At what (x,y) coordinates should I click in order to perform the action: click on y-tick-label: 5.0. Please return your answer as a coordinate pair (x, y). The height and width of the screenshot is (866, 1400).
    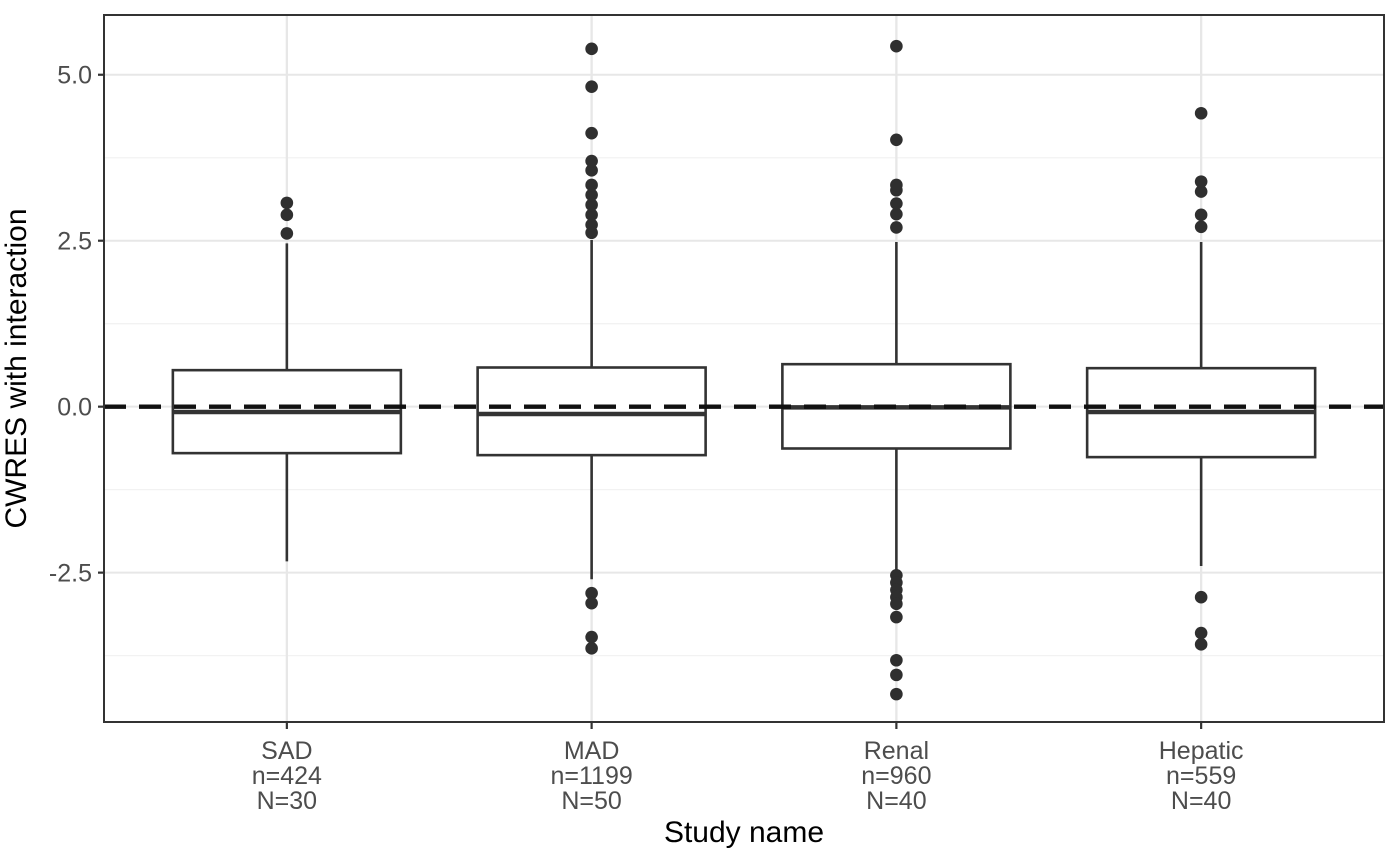
    Looking at the image, I should click on (74, 75).